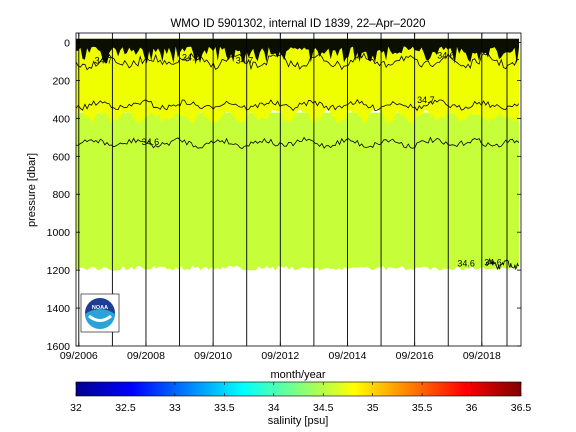 The image size is (576, 432). Describe the element at coordinates (175, 408) in the screenshot. I see `colorbar-tick-label: 33` at that location.